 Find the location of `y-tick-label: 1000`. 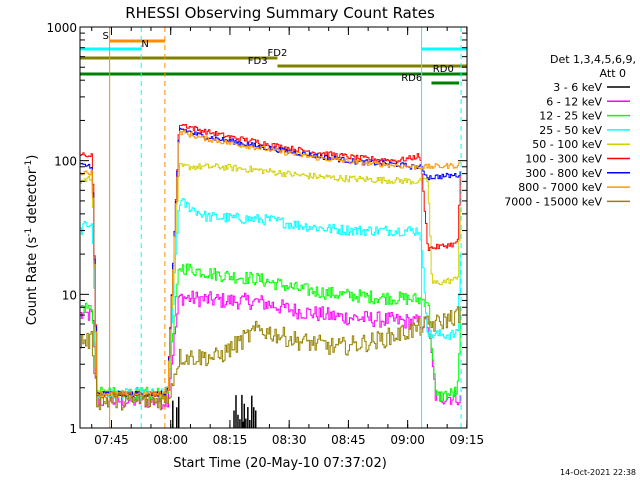

y-tick-label: 1000 is located at coordinates (61, 28).